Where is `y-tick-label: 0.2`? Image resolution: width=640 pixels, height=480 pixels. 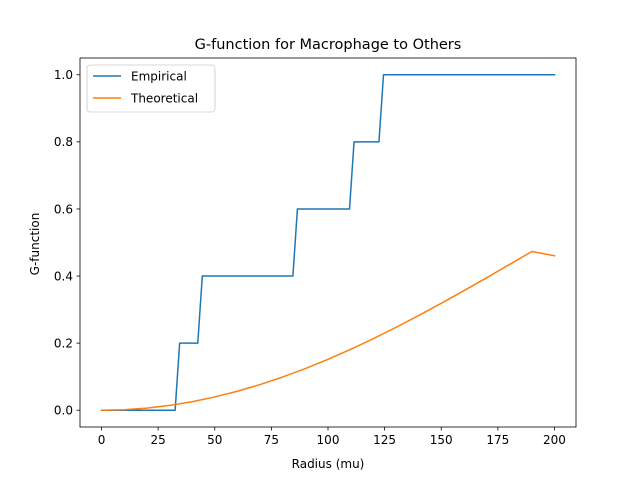 y-tick-label: 0.2 is located at coordinates (63, 343).